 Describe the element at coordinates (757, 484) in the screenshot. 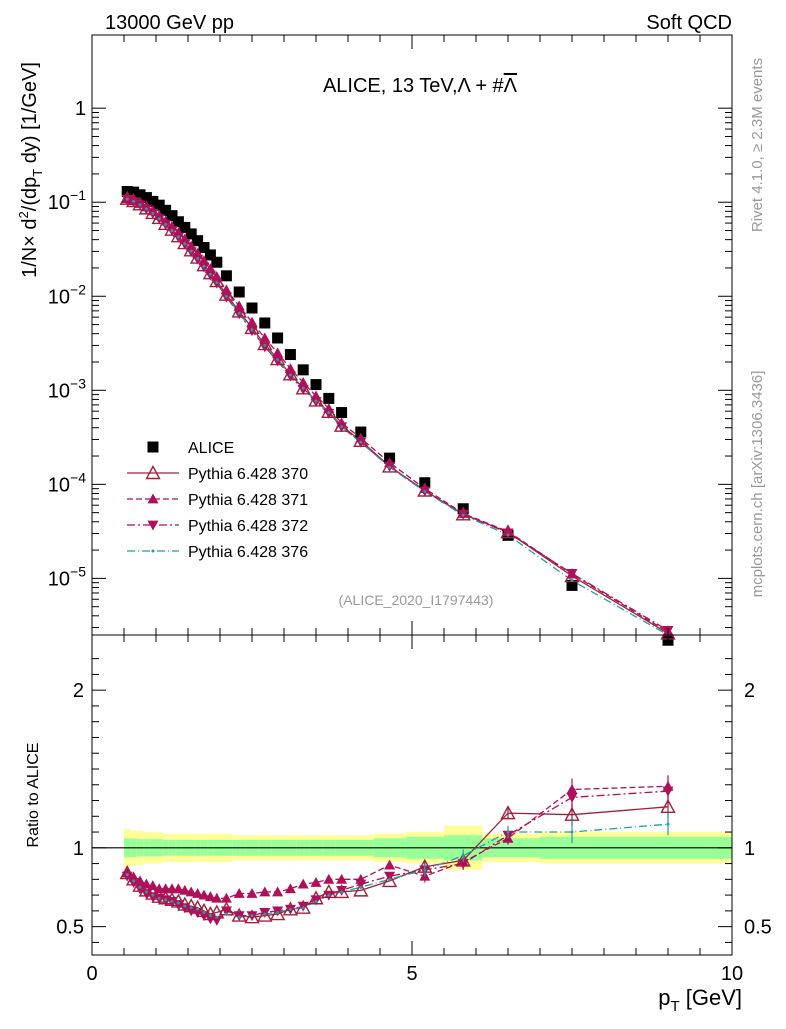

I see `mcplots-side-label: mcplots.cern.ch [arXiv:1306.3436]` at that location.